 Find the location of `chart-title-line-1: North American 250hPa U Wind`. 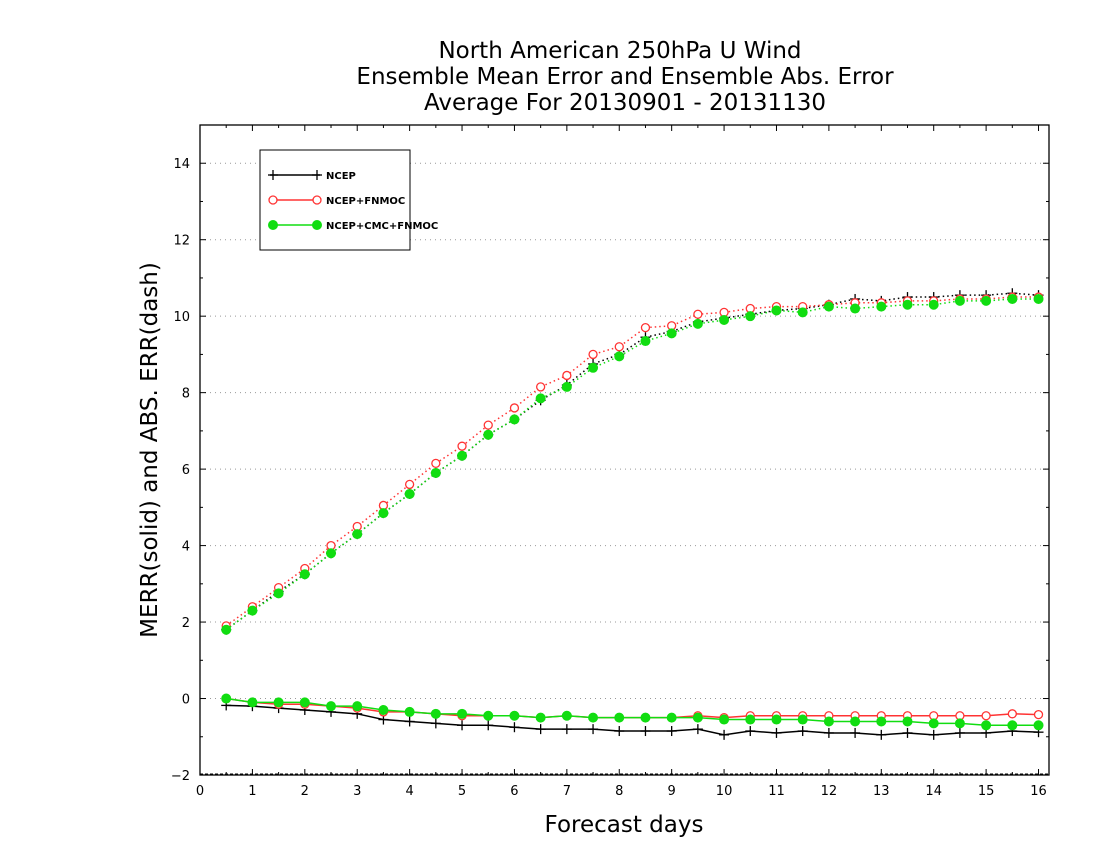

chart-title-line-1: North American 250hPa U Wind is located at coordinates (619, 51).